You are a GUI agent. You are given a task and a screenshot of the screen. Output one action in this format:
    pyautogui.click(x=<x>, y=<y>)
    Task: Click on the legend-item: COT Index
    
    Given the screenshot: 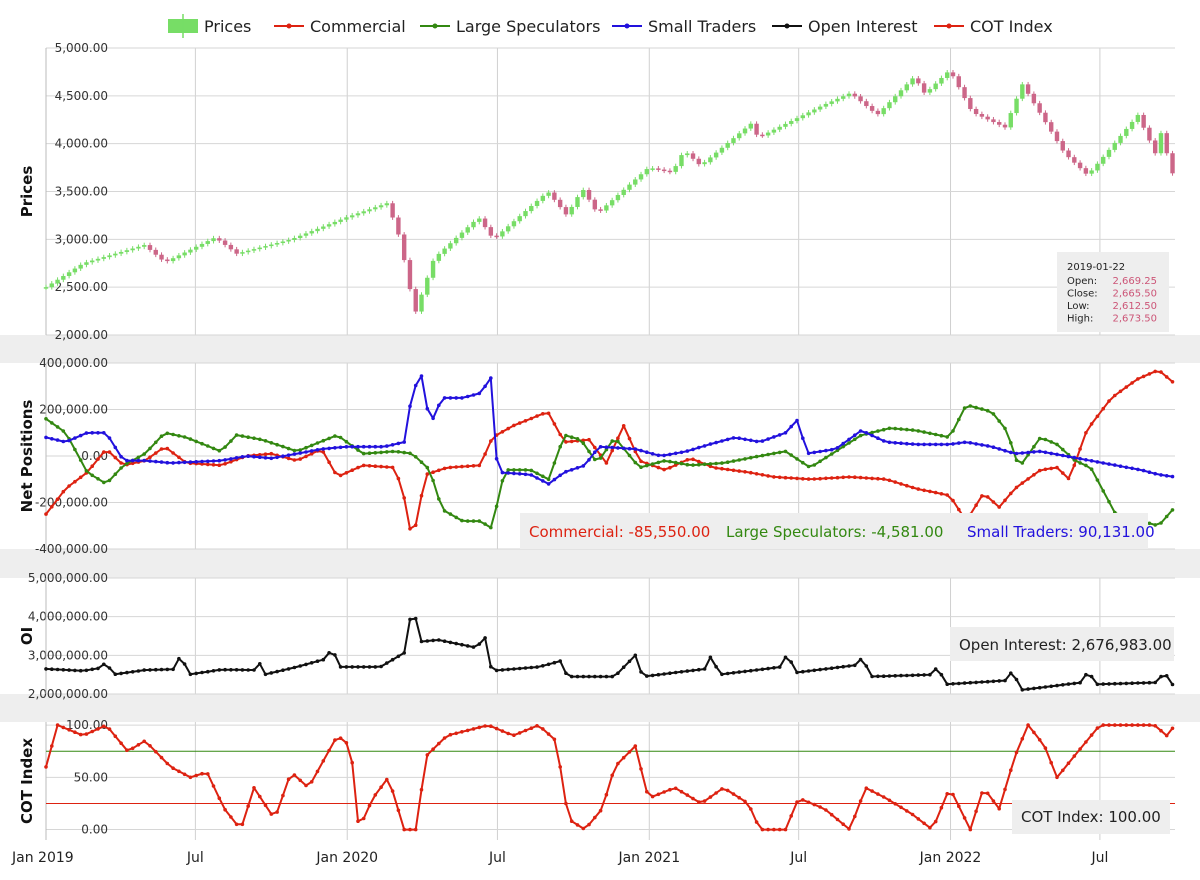 What is the action you would take?
    pyautogui.click(x=993, y=26)
    